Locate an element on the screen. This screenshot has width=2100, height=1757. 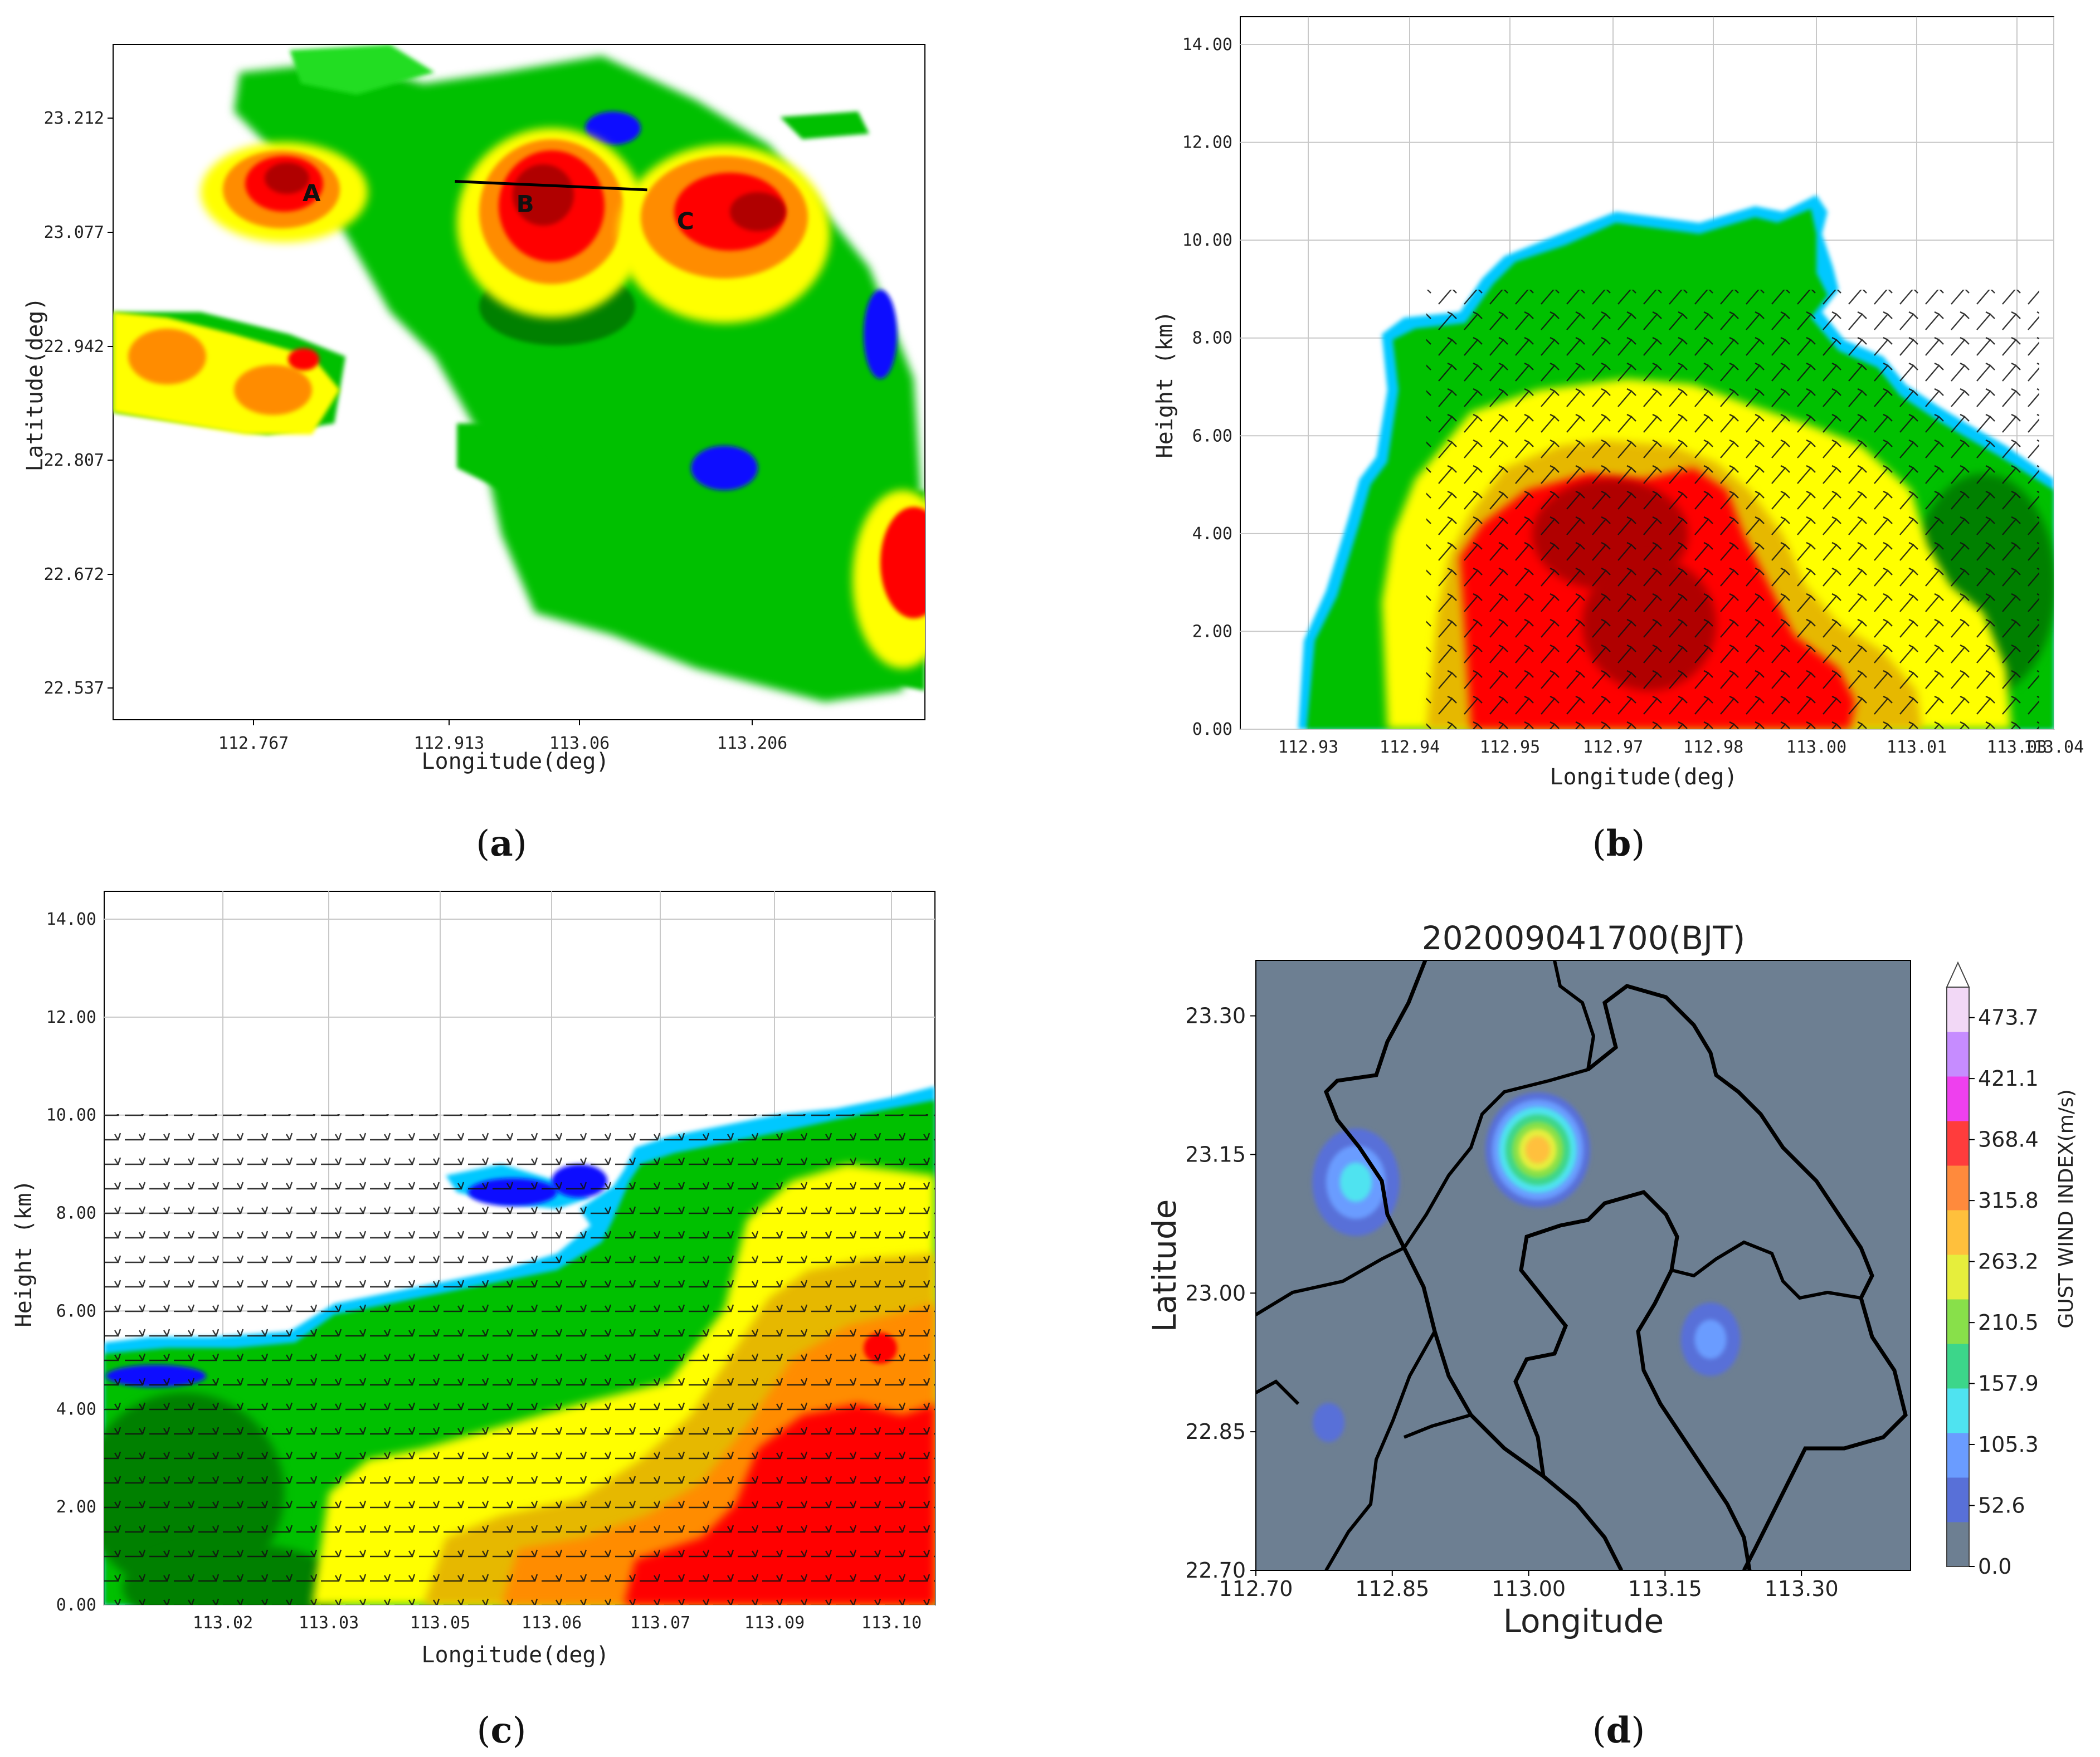
panel-c-xlabel: Longitude(deg) is located at coordinates (515, 1655).